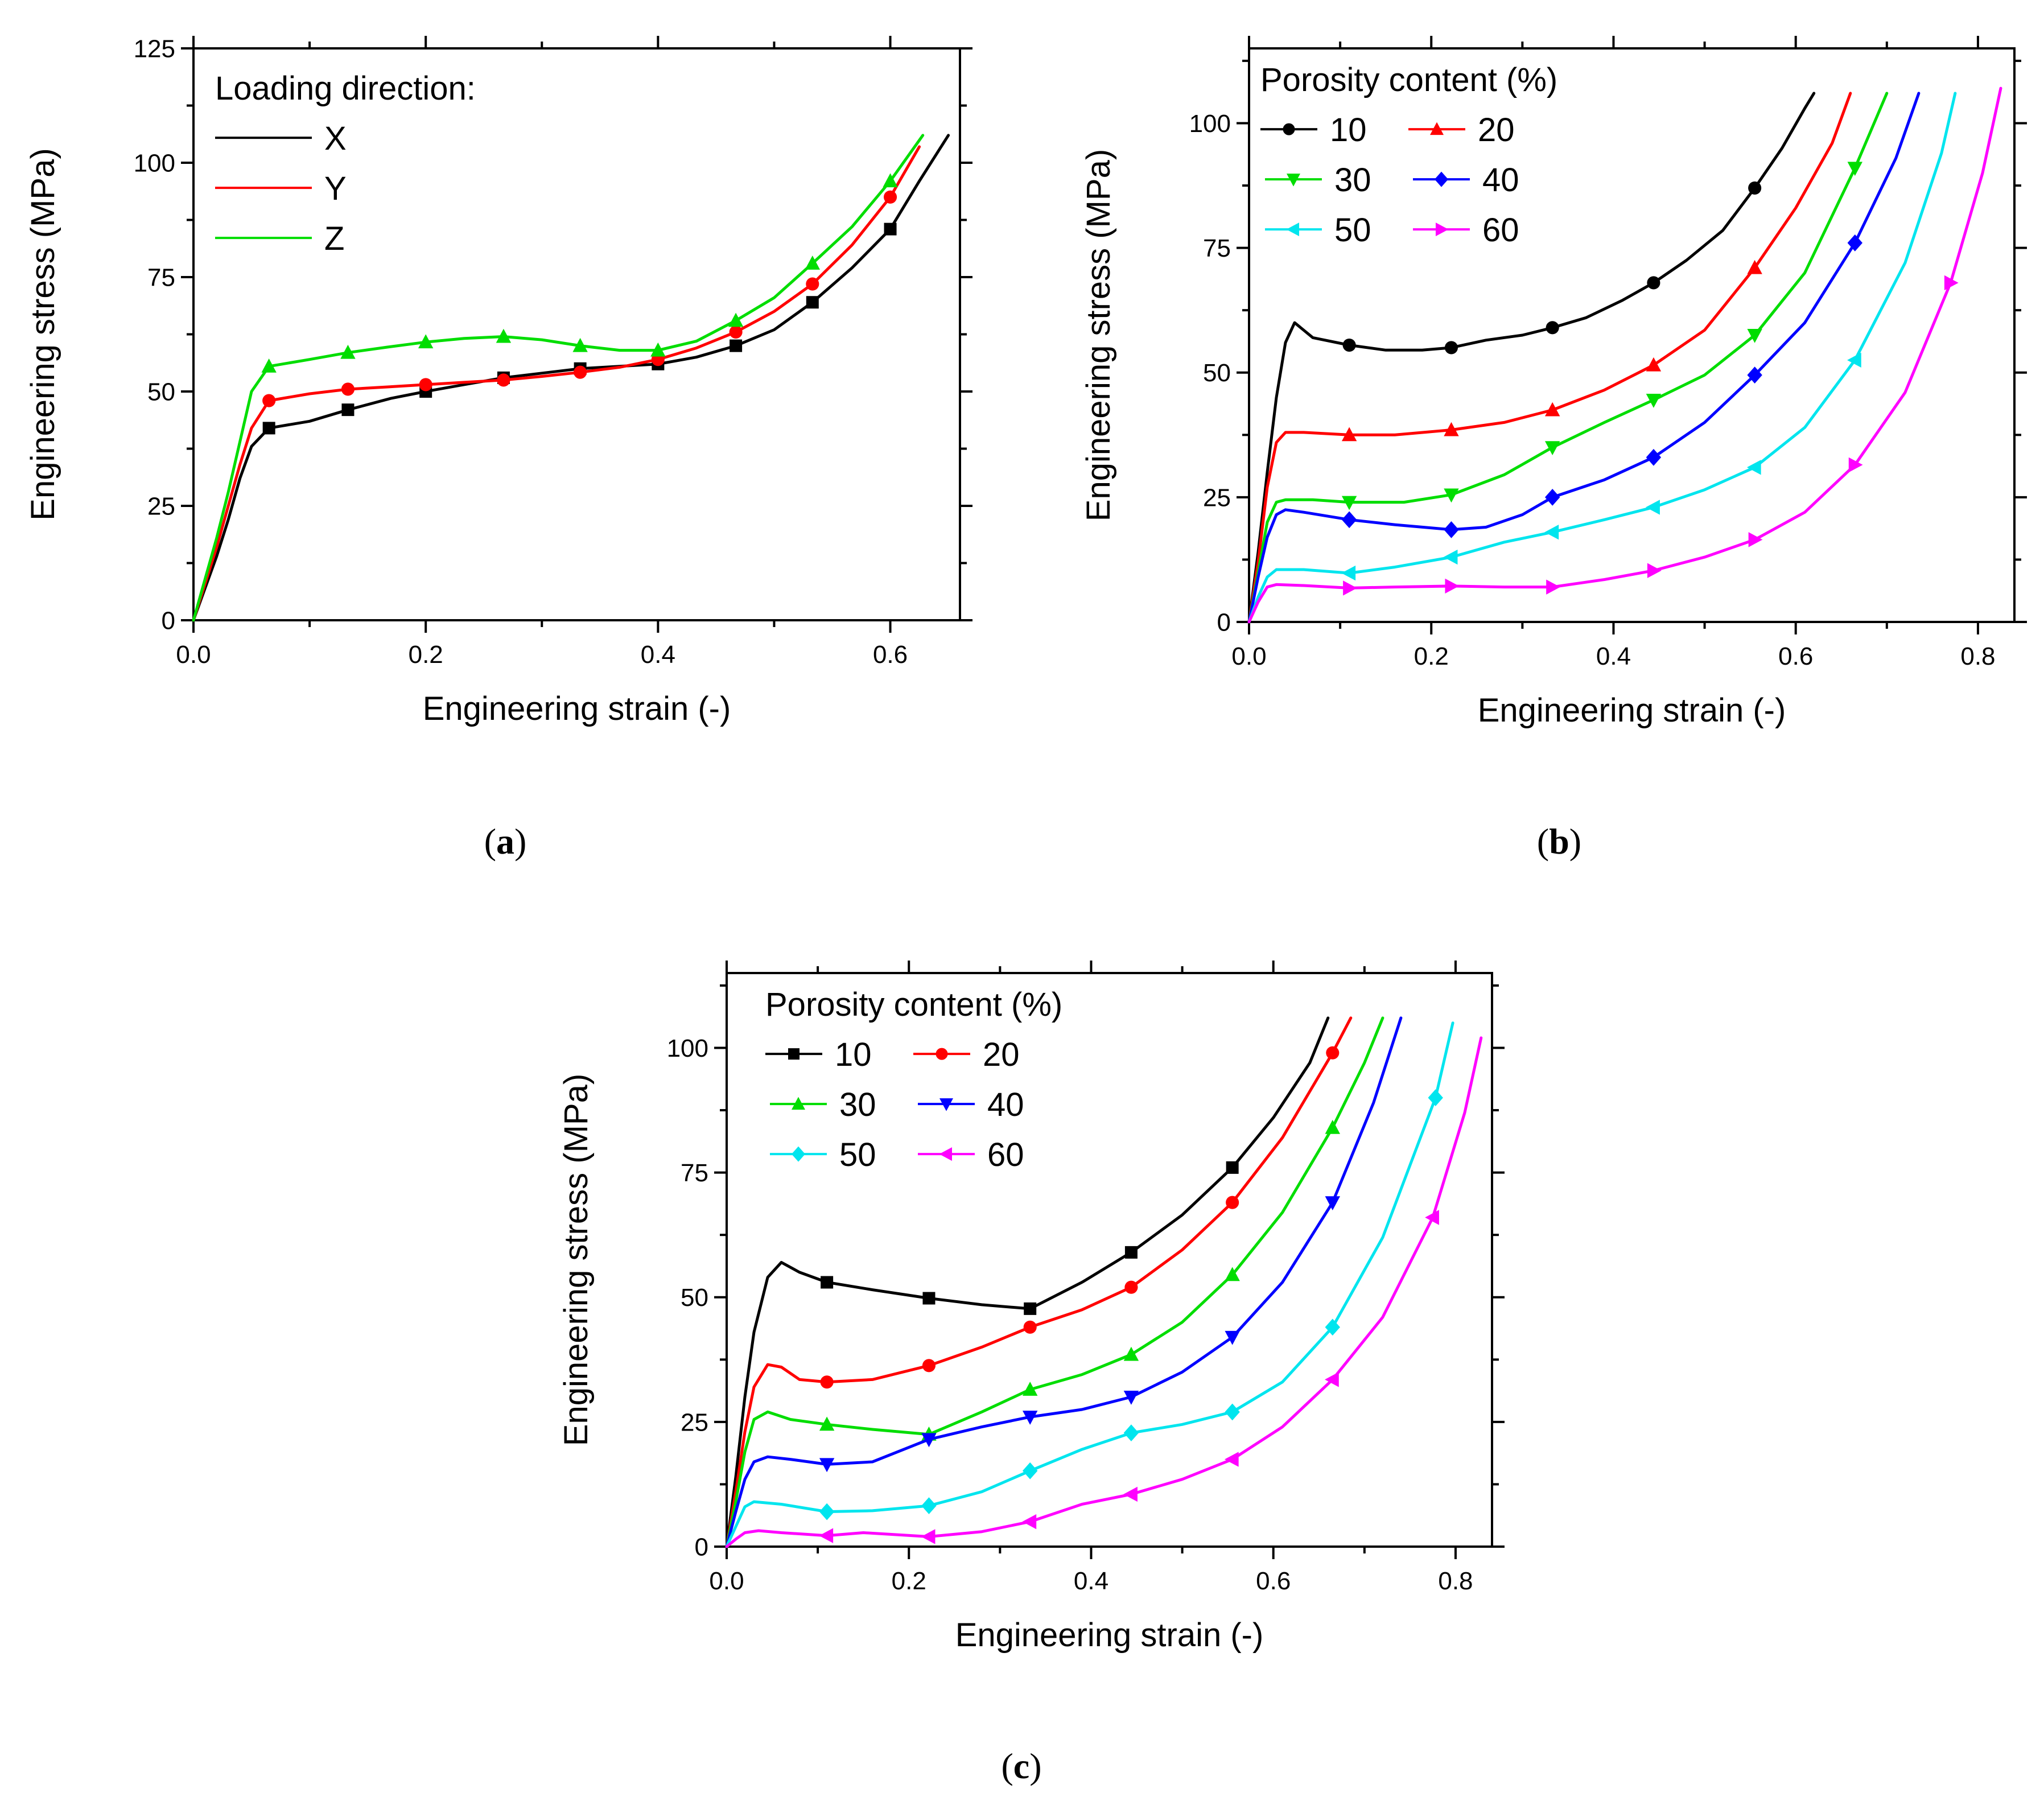  Describe the element at coordinates (556, 383) in the screenshot. I see `series-line-a-Y` at that location.